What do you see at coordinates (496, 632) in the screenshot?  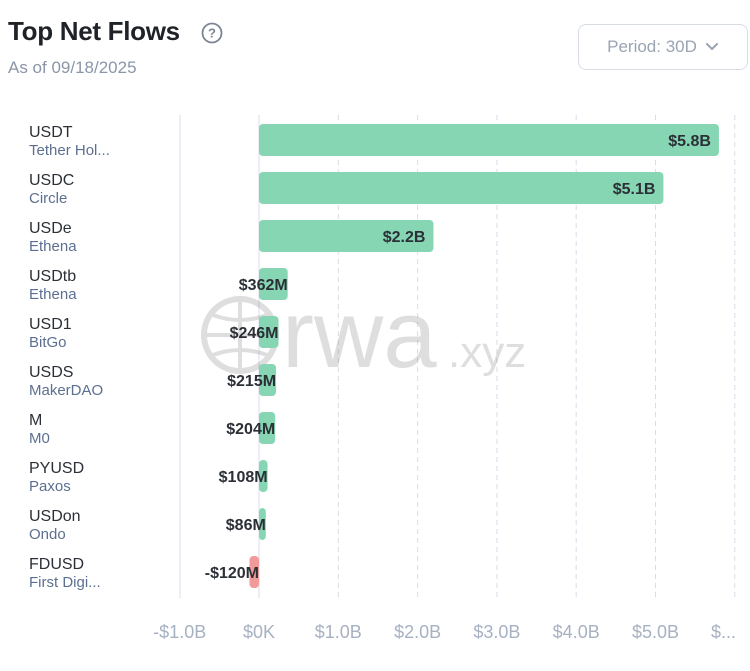 I see `x-tick-label: $3.0B` at bounding box center [496, 632].